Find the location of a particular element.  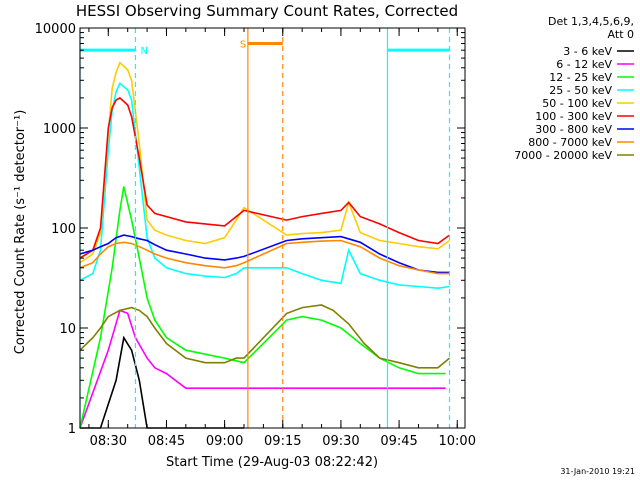

x-tick-label-3: 09:15 is located at coordinates (282, 441).